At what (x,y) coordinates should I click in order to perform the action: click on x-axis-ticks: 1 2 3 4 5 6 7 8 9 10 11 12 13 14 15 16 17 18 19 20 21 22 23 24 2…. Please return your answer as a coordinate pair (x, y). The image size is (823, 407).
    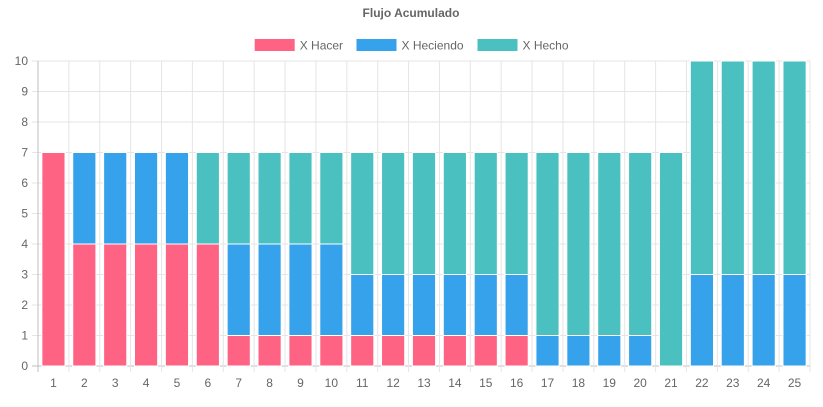
    Looking at the image, I should click on (425, 383).